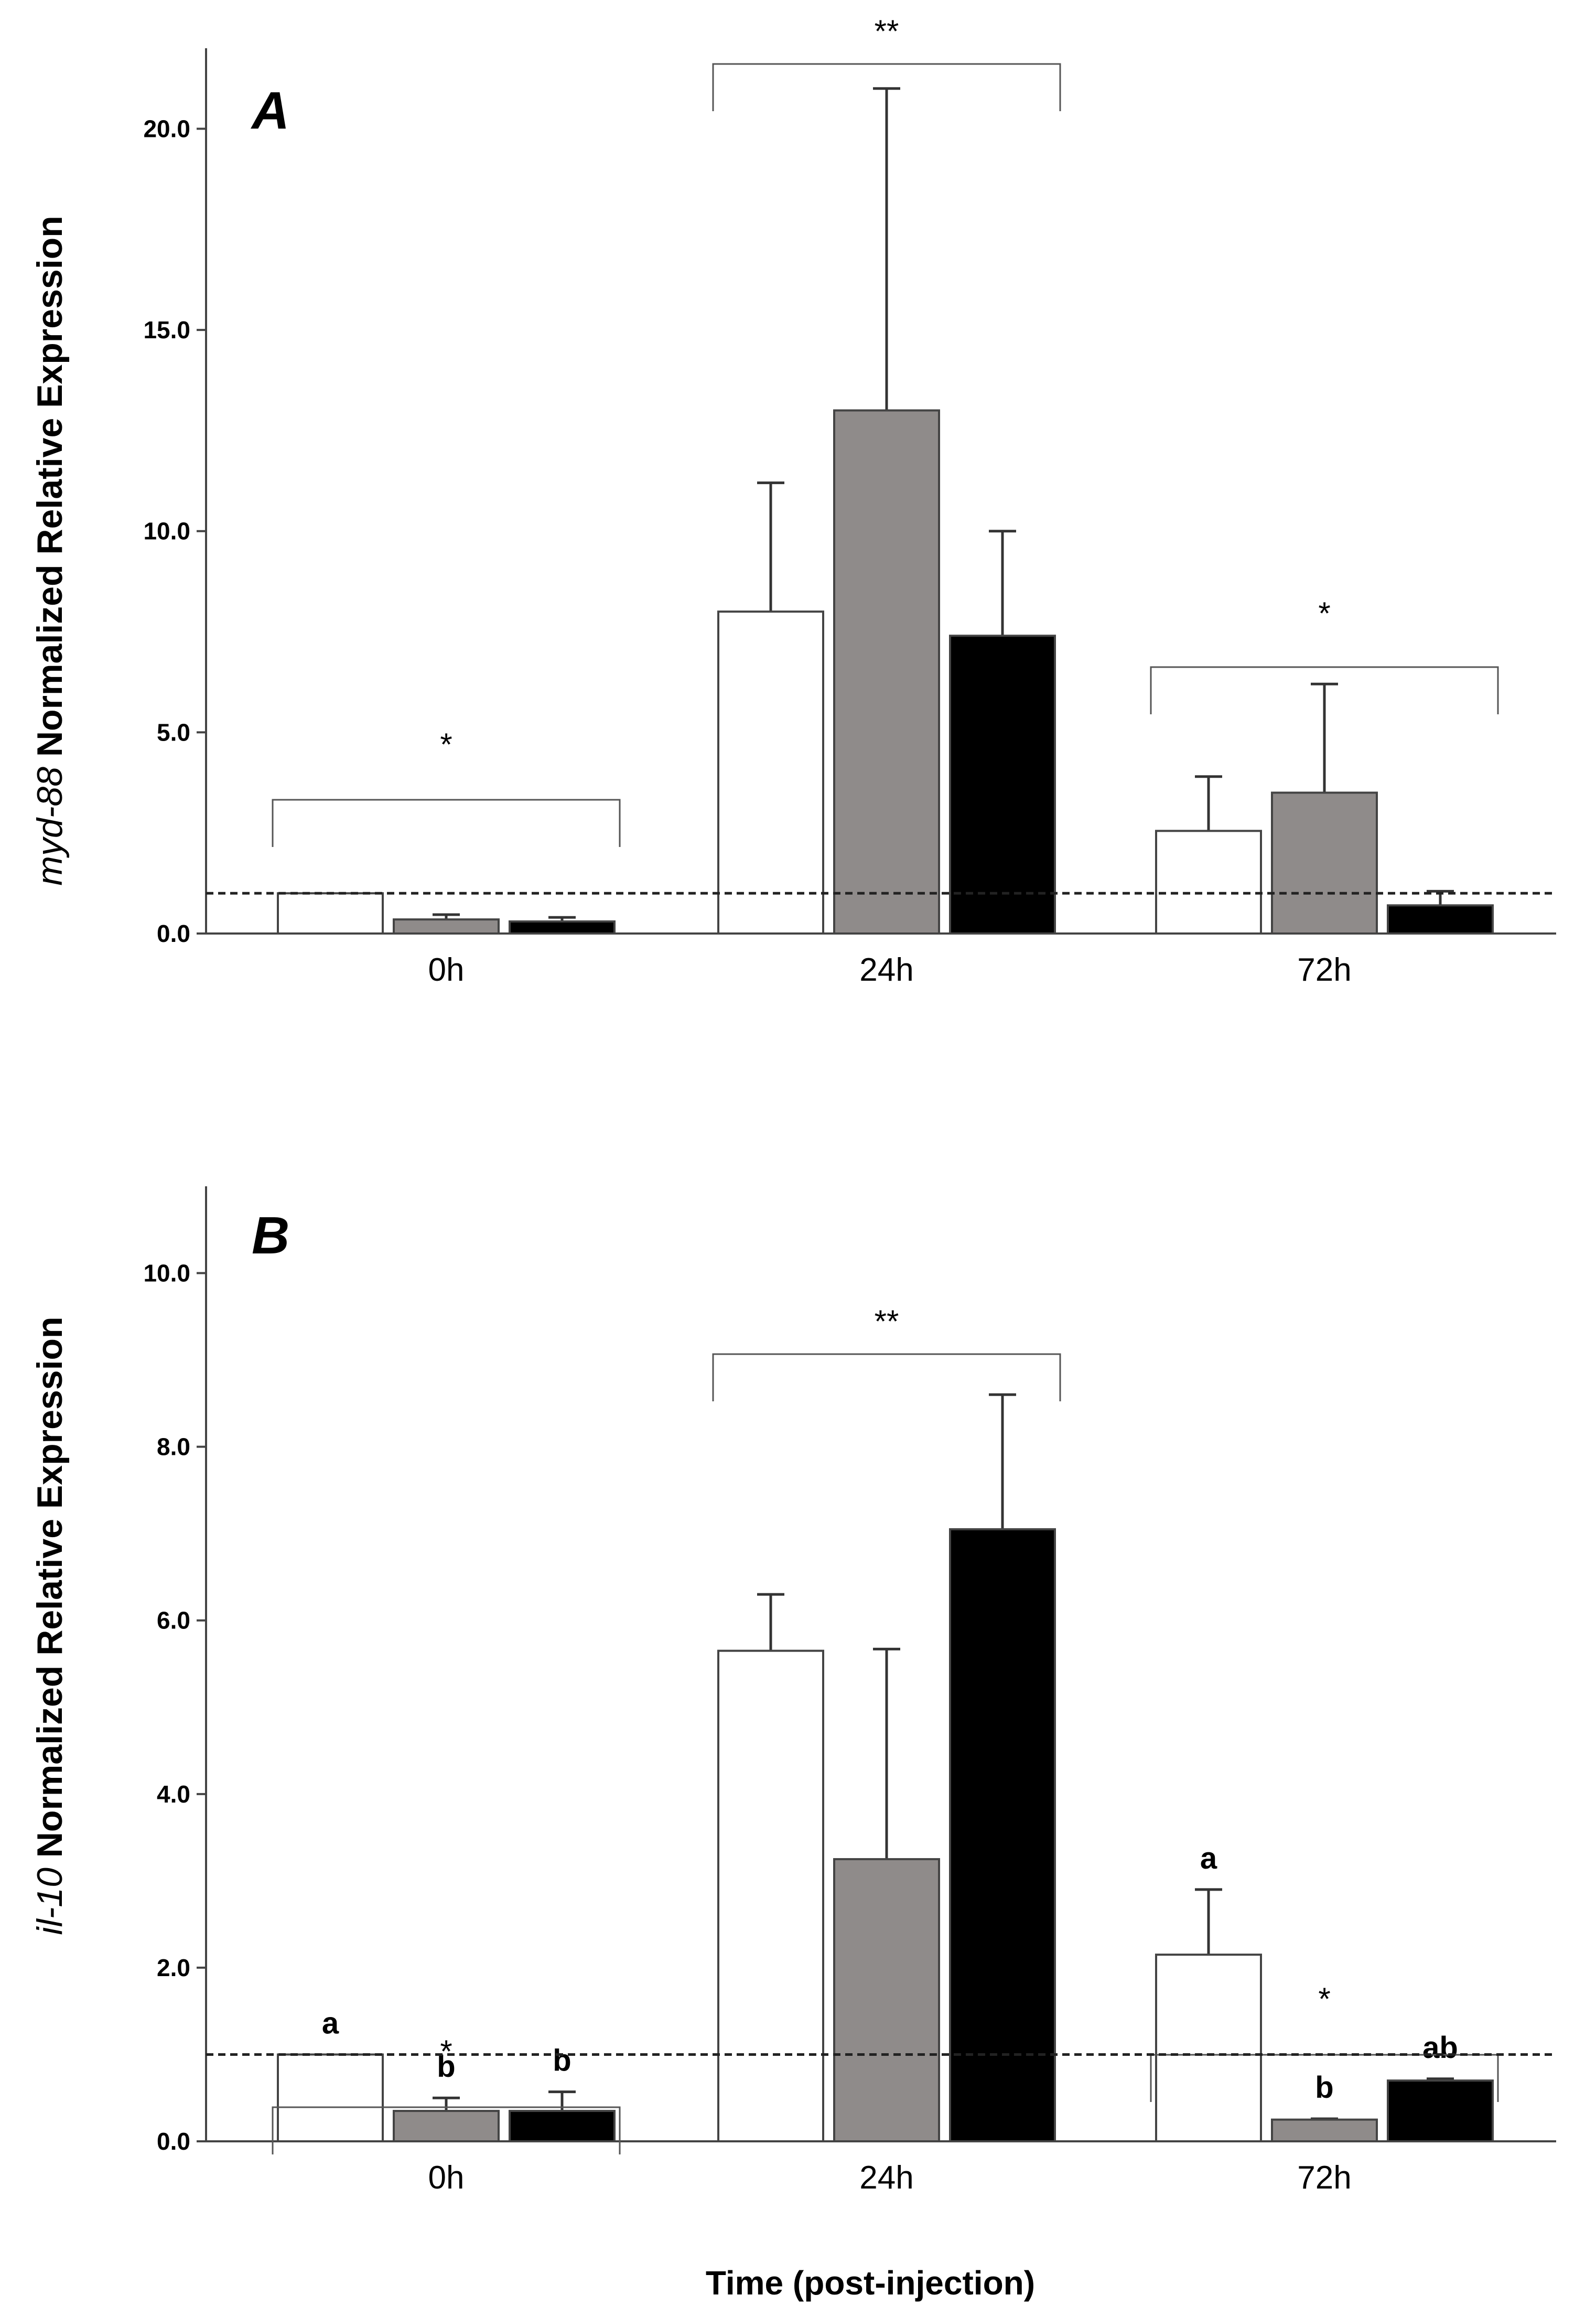  Describe the element at coordinates (269, 110) in the screenshot. I see `panel-letter: A` at that location.